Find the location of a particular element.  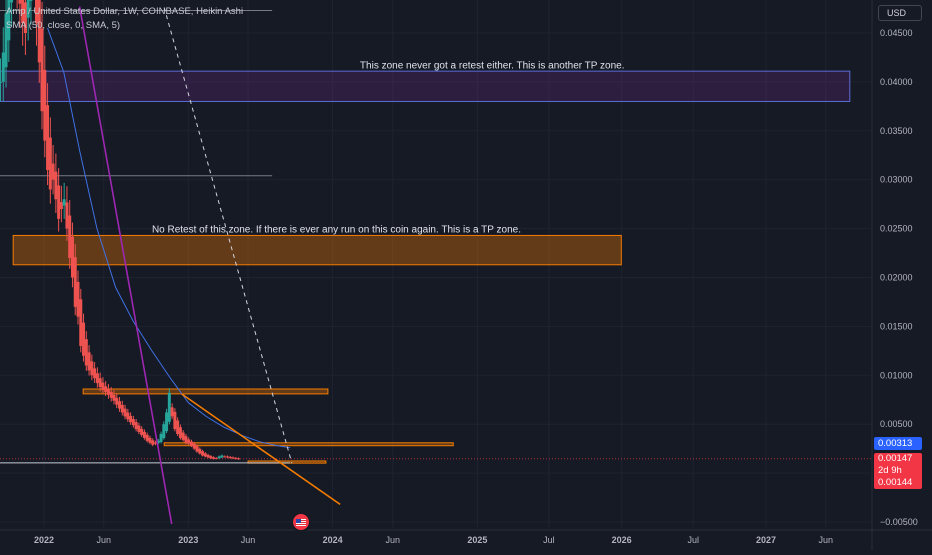

y-tick-label: 0.03000 is located at coordinates (896, 180).